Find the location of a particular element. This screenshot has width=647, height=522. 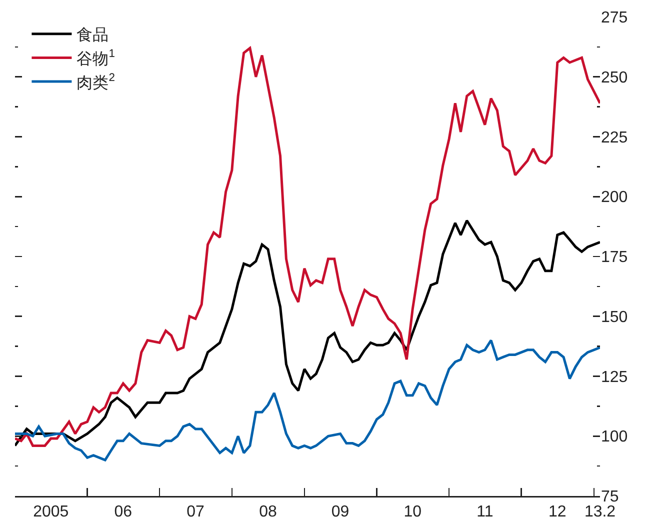

legend-label: 谷物$^{1}$ is located at coordinates (95, 58).